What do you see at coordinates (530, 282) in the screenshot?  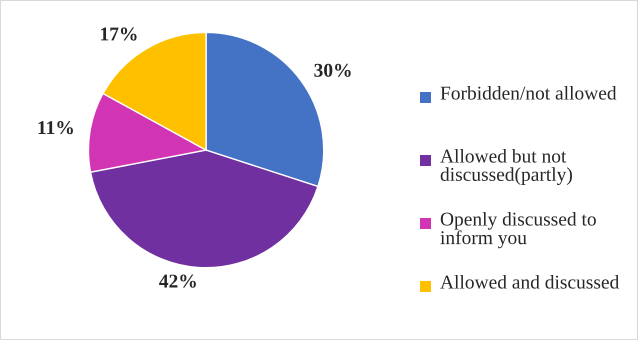 I see `legend-label: Allowed and discussed` at bounding box center [530, 282].